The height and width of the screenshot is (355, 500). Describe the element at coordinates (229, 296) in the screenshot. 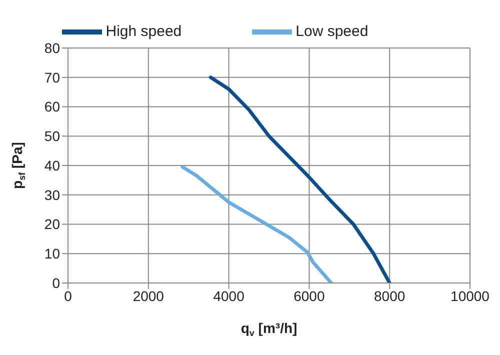

I see `x-tick-label: 4000` at that location.